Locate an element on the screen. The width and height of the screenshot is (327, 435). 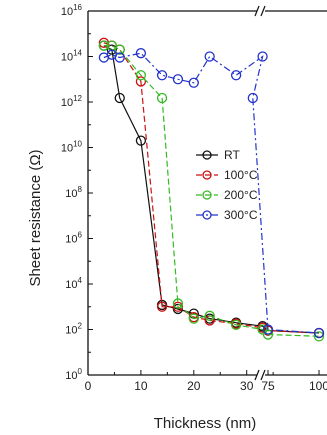
y-tick-label: 10¹⁴ is located at coordinates (72, 56).